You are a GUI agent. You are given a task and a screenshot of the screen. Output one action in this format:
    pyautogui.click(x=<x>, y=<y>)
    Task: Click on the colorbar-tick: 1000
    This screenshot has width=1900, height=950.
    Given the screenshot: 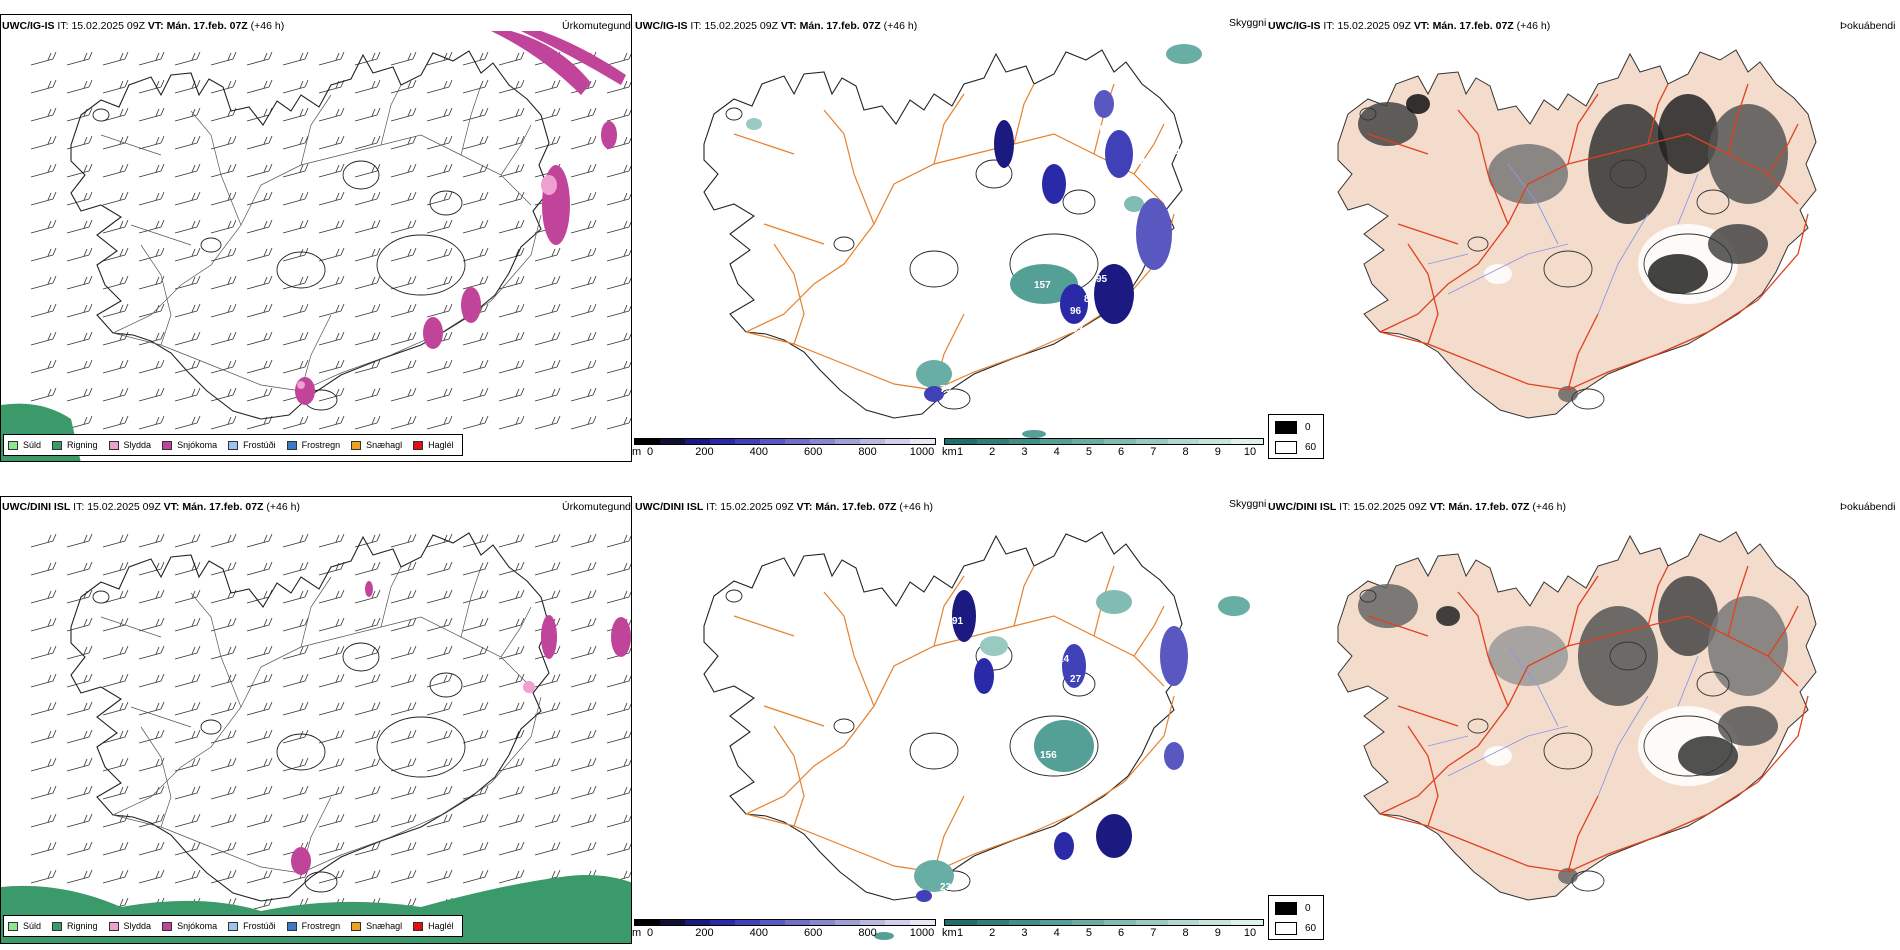 What is the action you would take?
    pyautogui.click(x=922, y=933)
    